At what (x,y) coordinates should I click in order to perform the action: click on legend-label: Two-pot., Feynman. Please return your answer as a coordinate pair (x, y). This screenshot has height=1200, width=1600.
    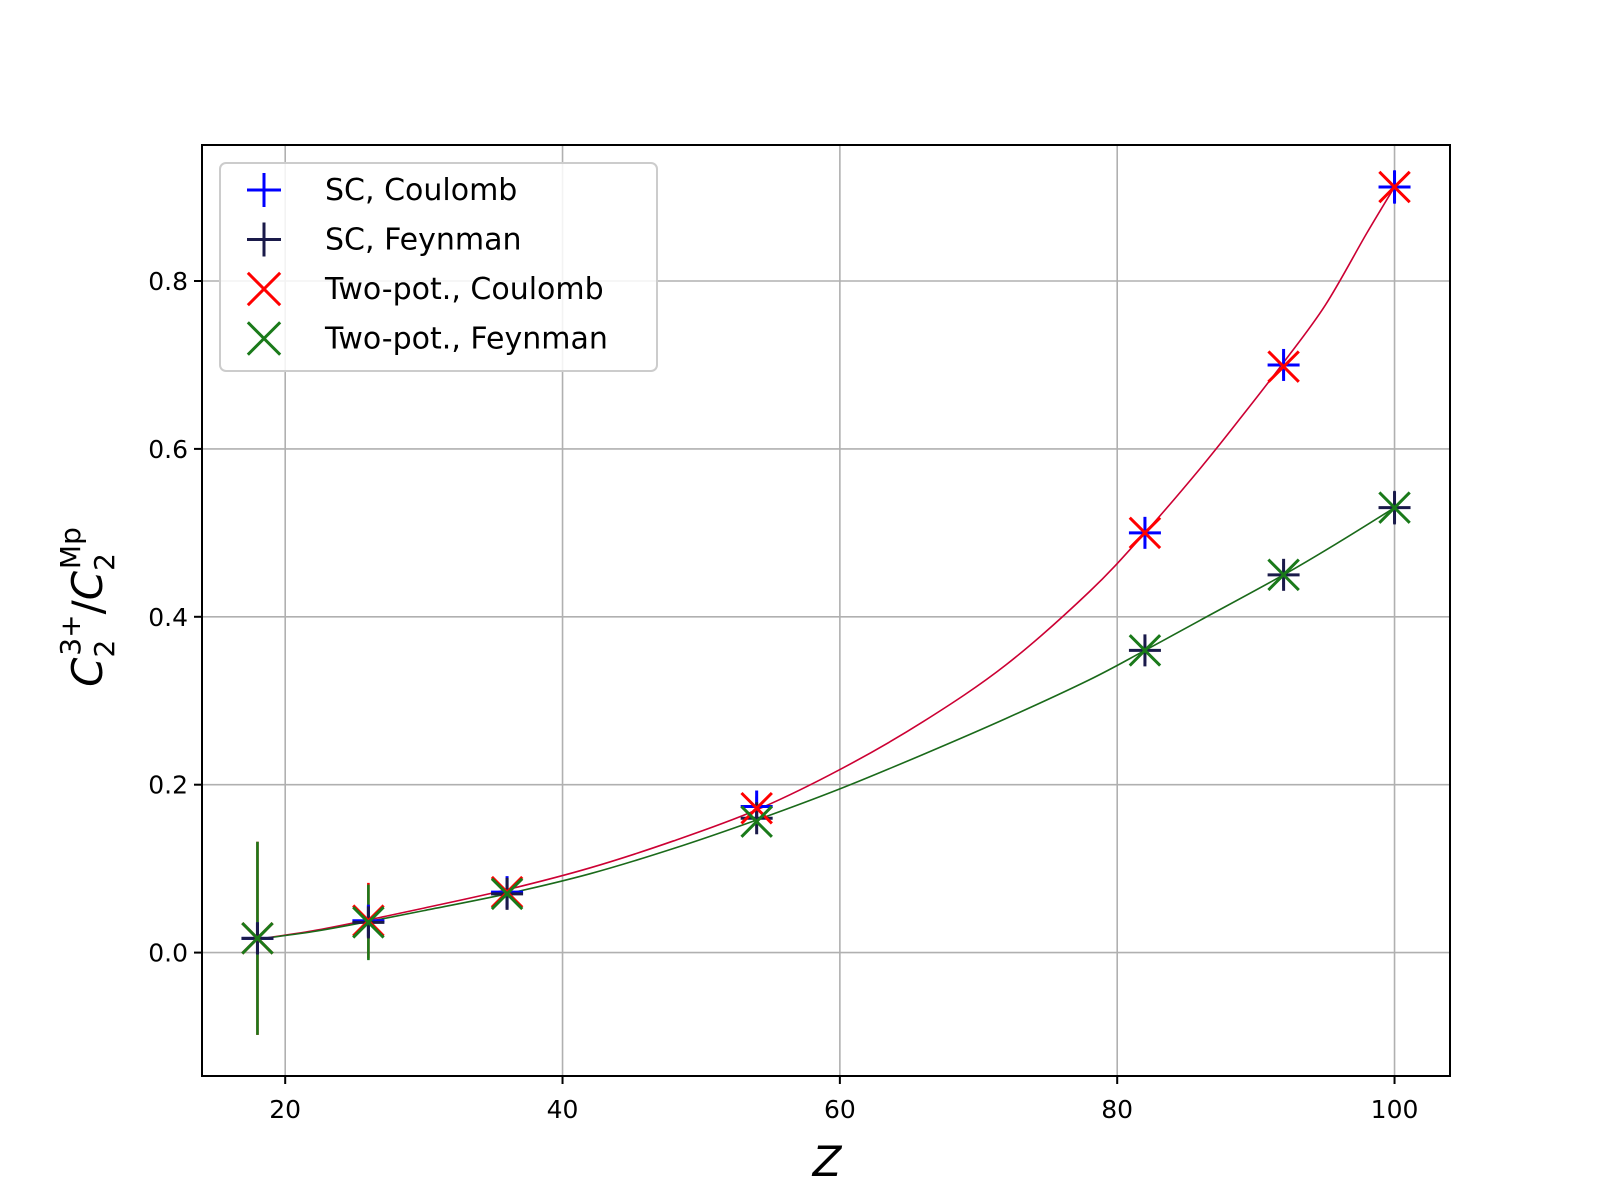
    Looking at the image, I should click on (466, 339).